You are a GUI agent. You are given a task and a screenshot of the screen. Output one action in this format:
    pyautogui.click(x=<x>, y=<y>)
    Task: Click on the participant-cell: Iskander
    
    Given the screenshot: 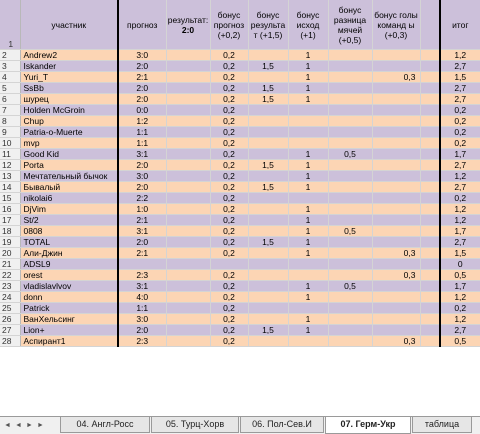 What is the action you would take?
    pyautogui.click(x=69, y=66)
    